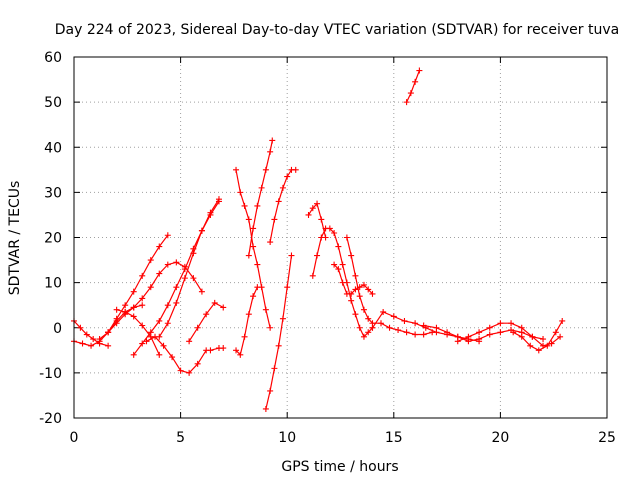 Image resolution: width=640 pixels, height=480 pixels. What do you see at coordinates (50, 238) in the screenshot?
I see `y-tick-labels: -20 -10 0 10 20 30 40 50 60` at bounding box center [50, 238].